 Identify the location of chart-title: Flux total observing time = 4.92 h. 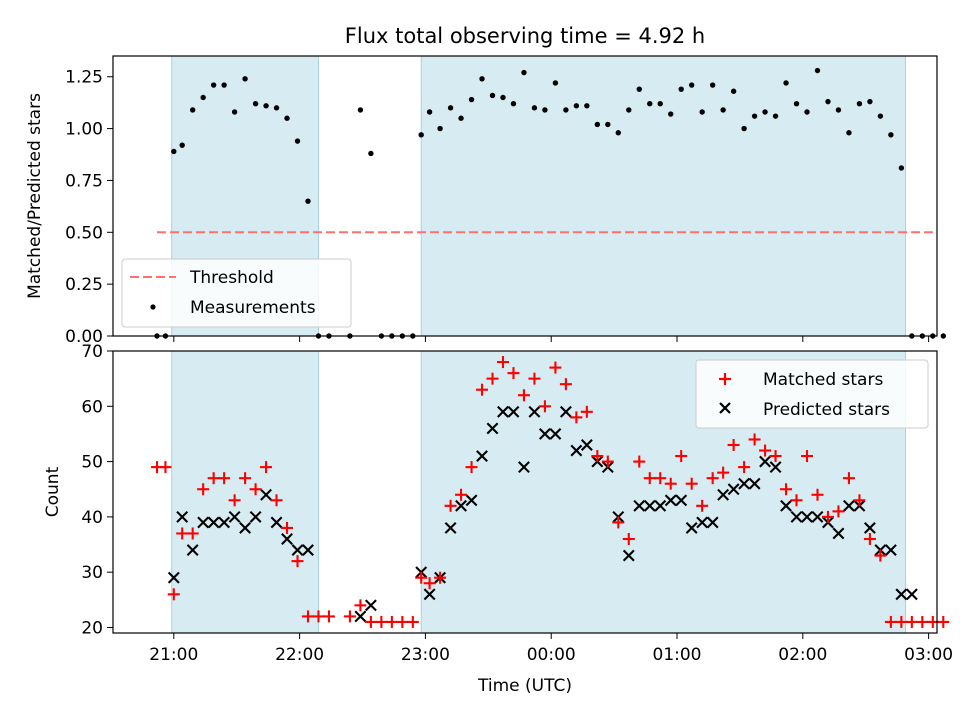
(525, 36).